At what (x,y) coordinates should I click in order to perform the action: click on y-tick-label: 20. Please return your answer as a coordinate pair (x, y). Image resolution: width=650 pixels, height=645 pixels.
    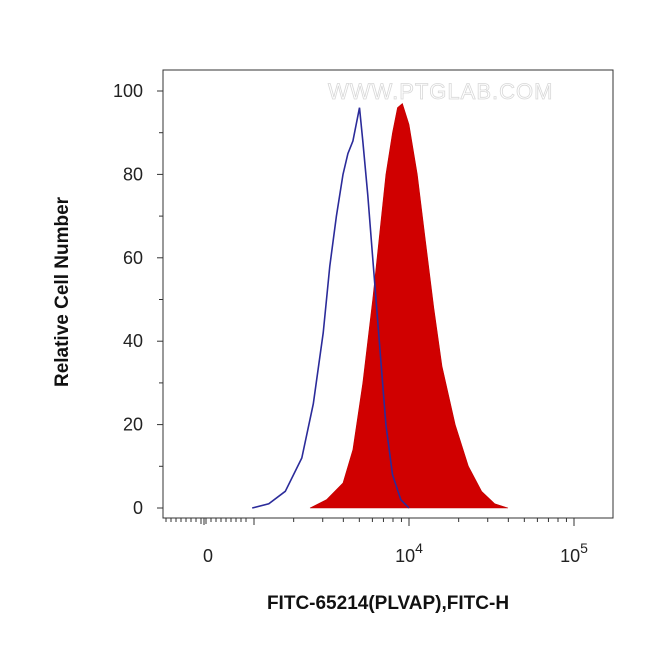
    Looking at the image, I should click on (133, 425).